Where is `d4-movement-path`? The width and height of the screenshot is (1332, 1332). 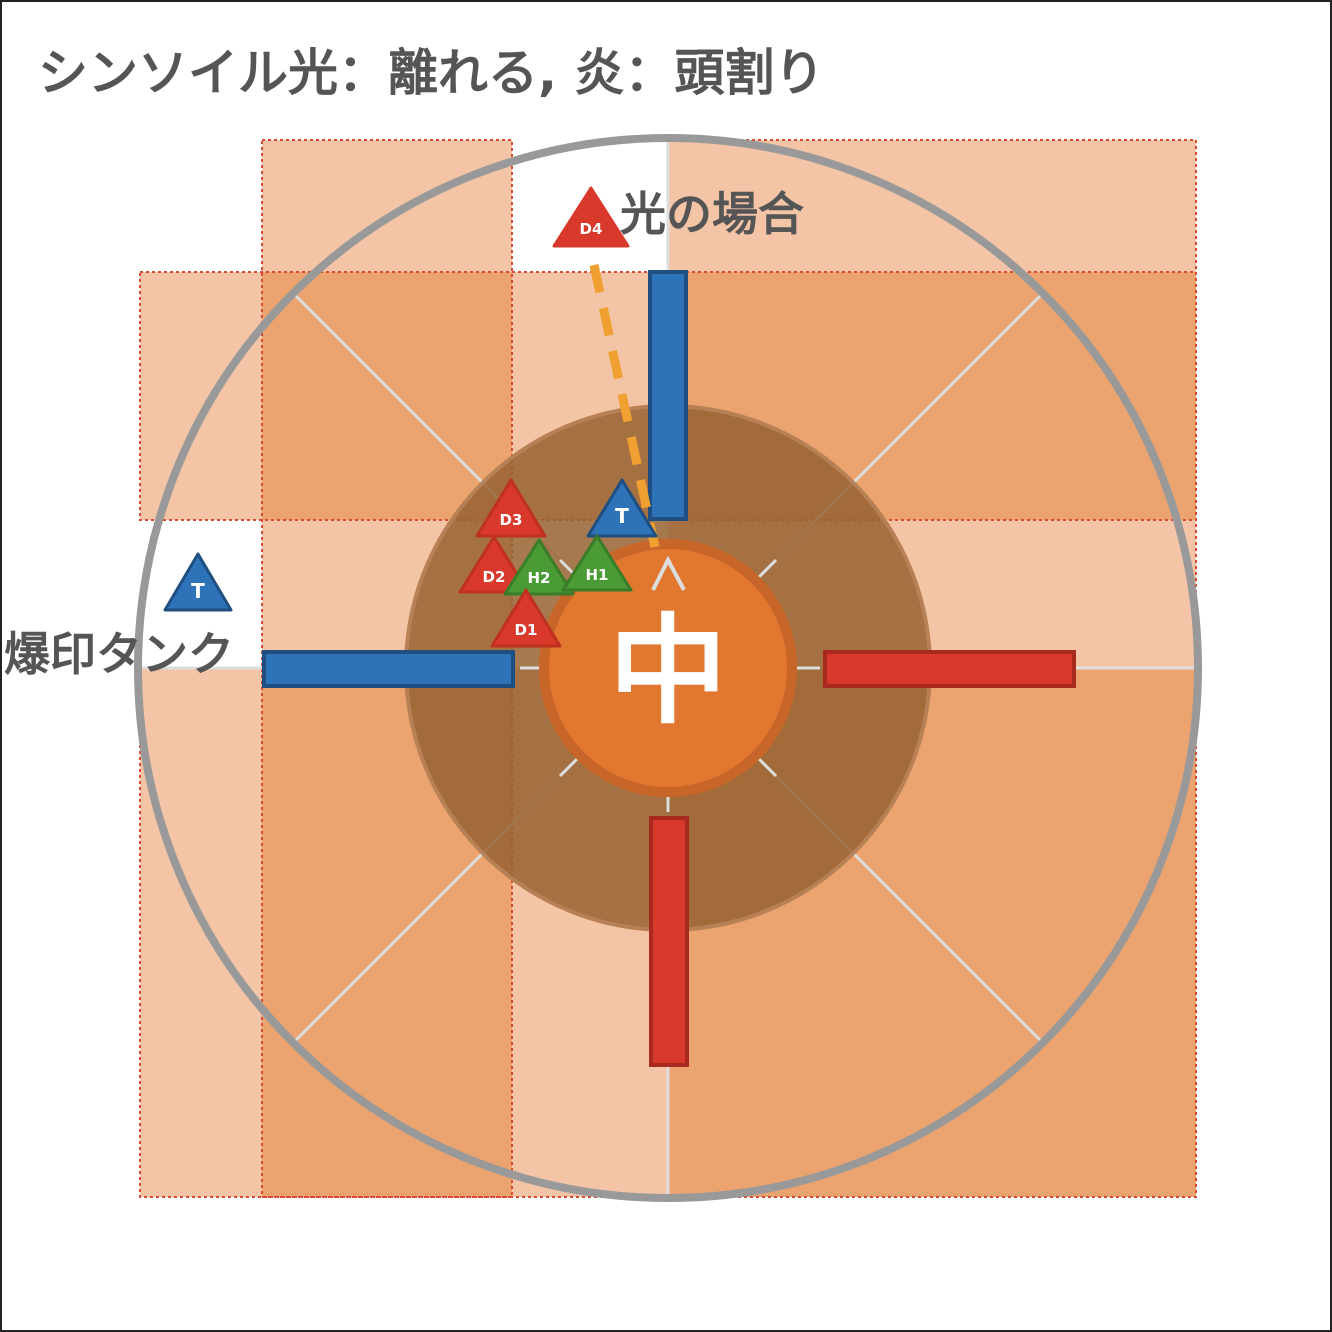
d4-movement-path is located at coordinates (624, 406).